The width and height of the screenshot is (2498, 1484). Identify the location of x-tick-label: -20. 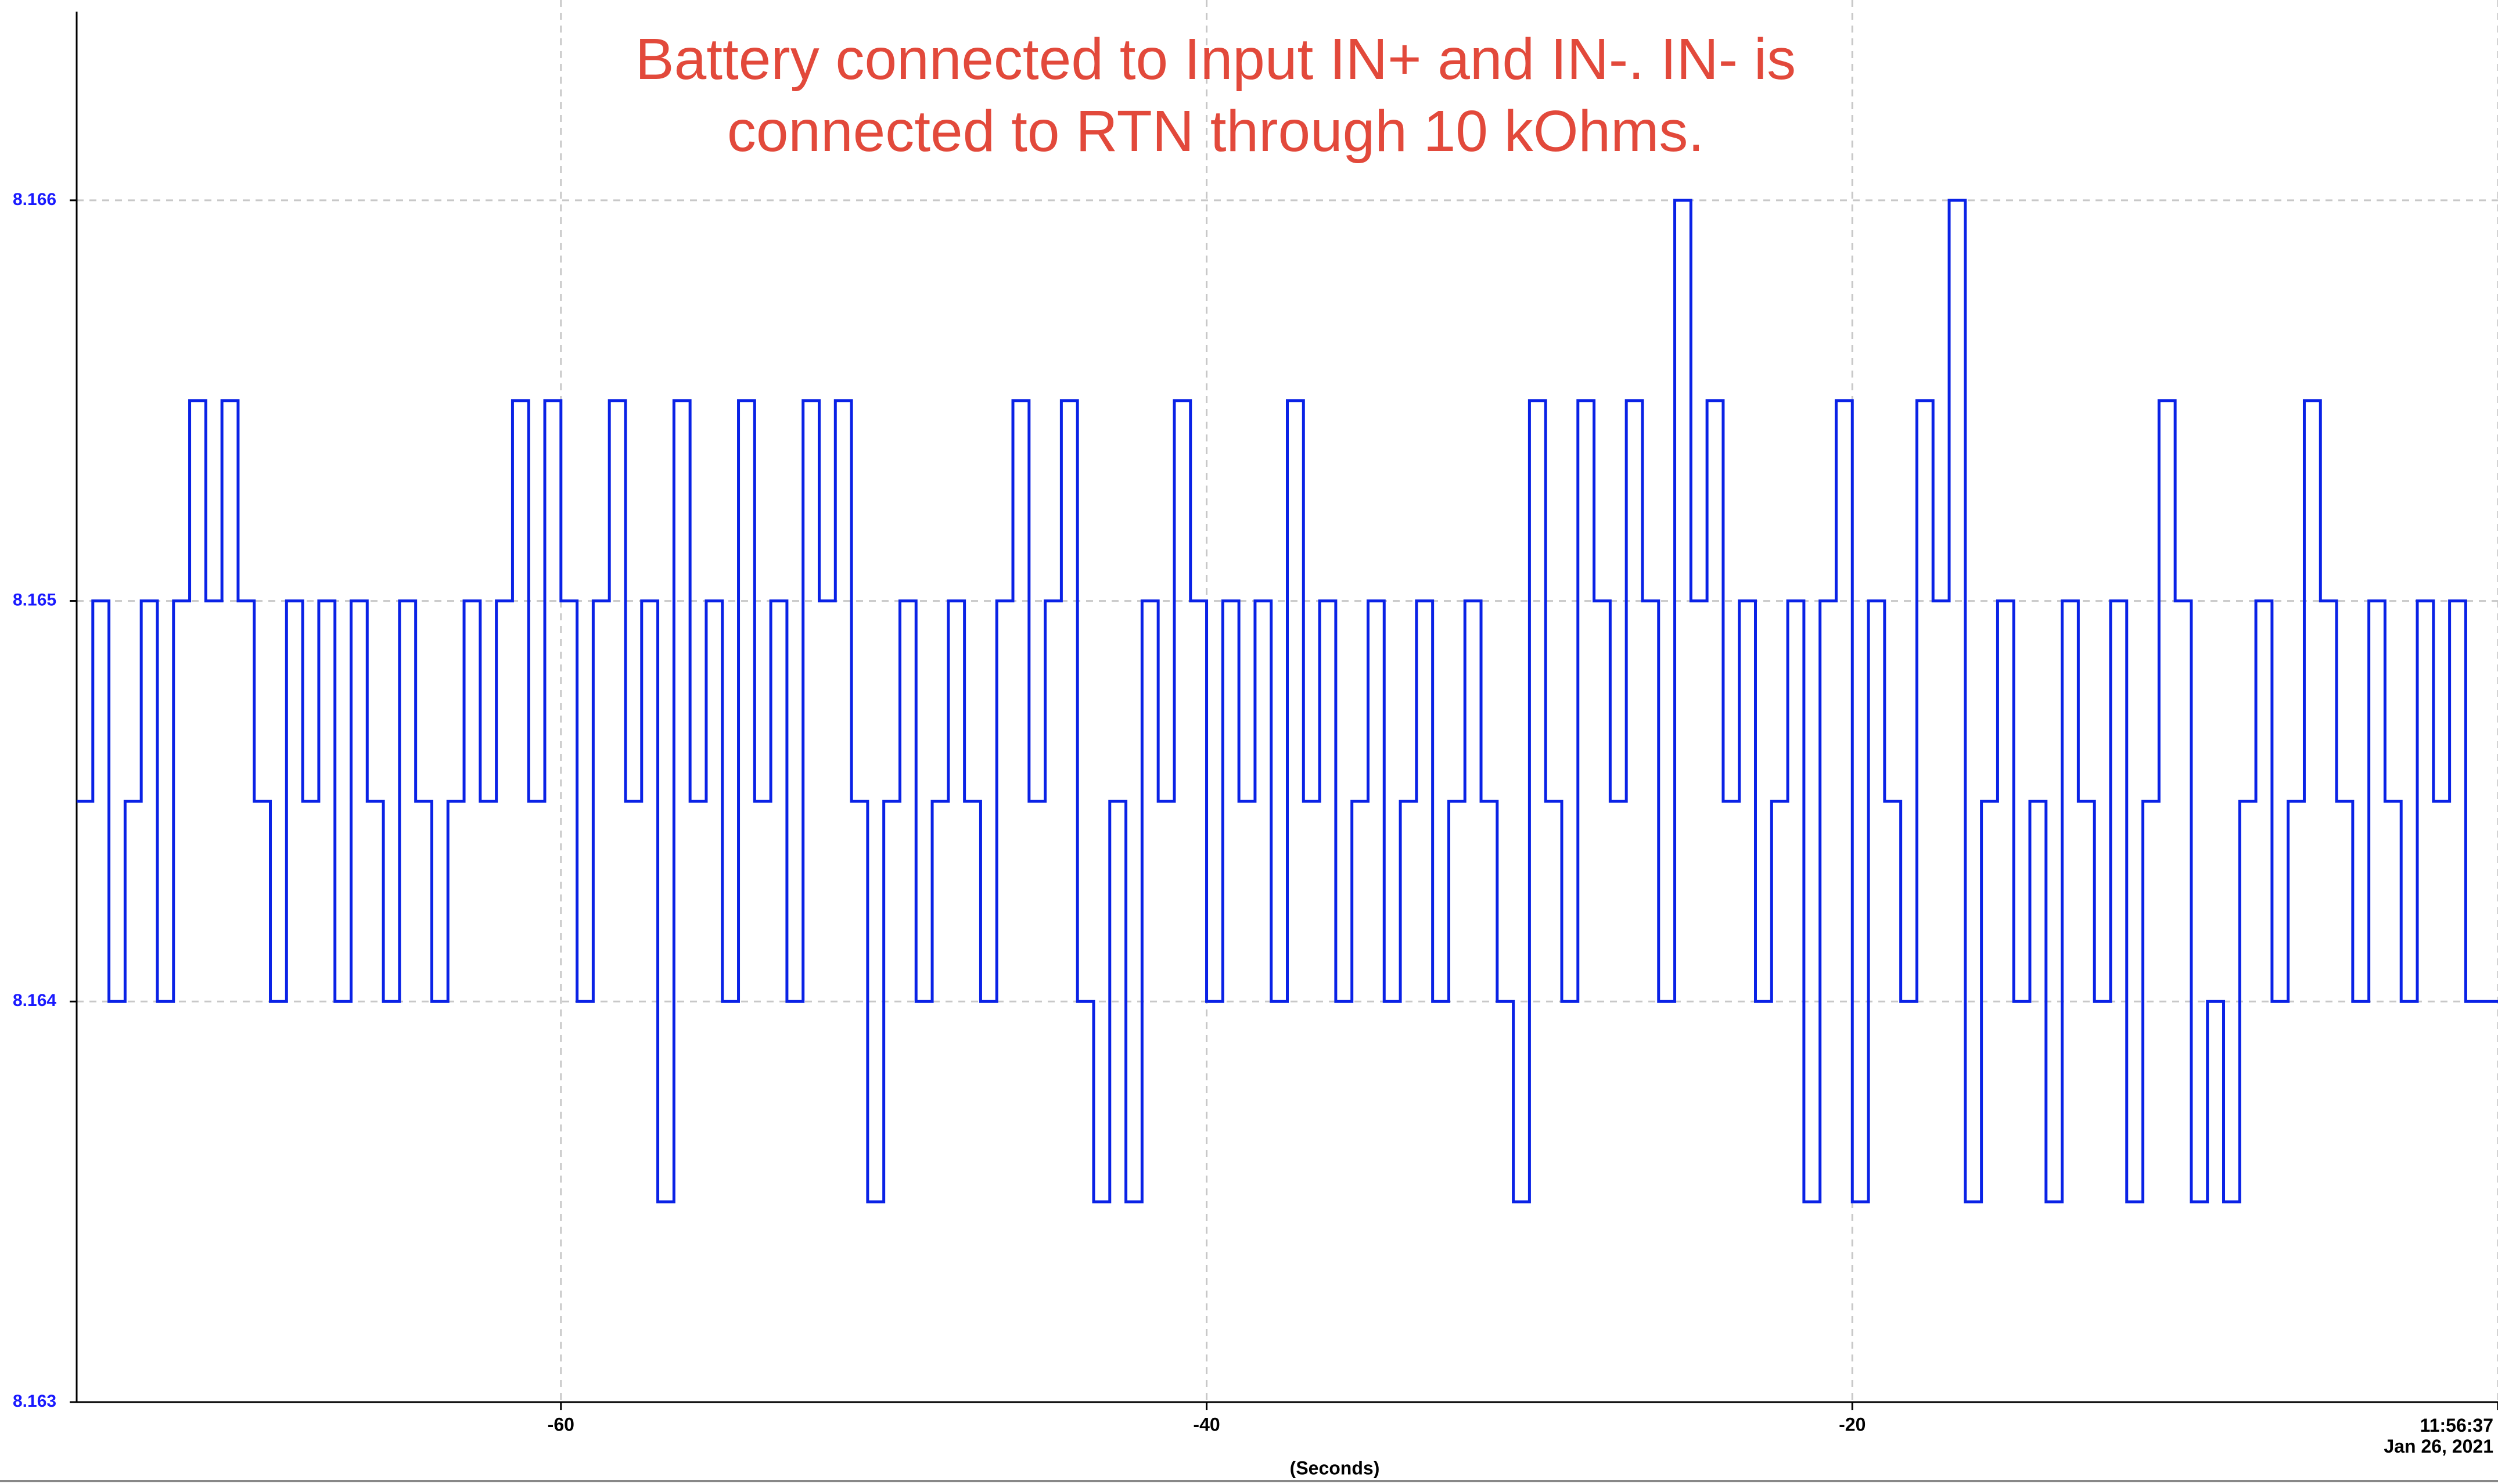
(1852, 1424).